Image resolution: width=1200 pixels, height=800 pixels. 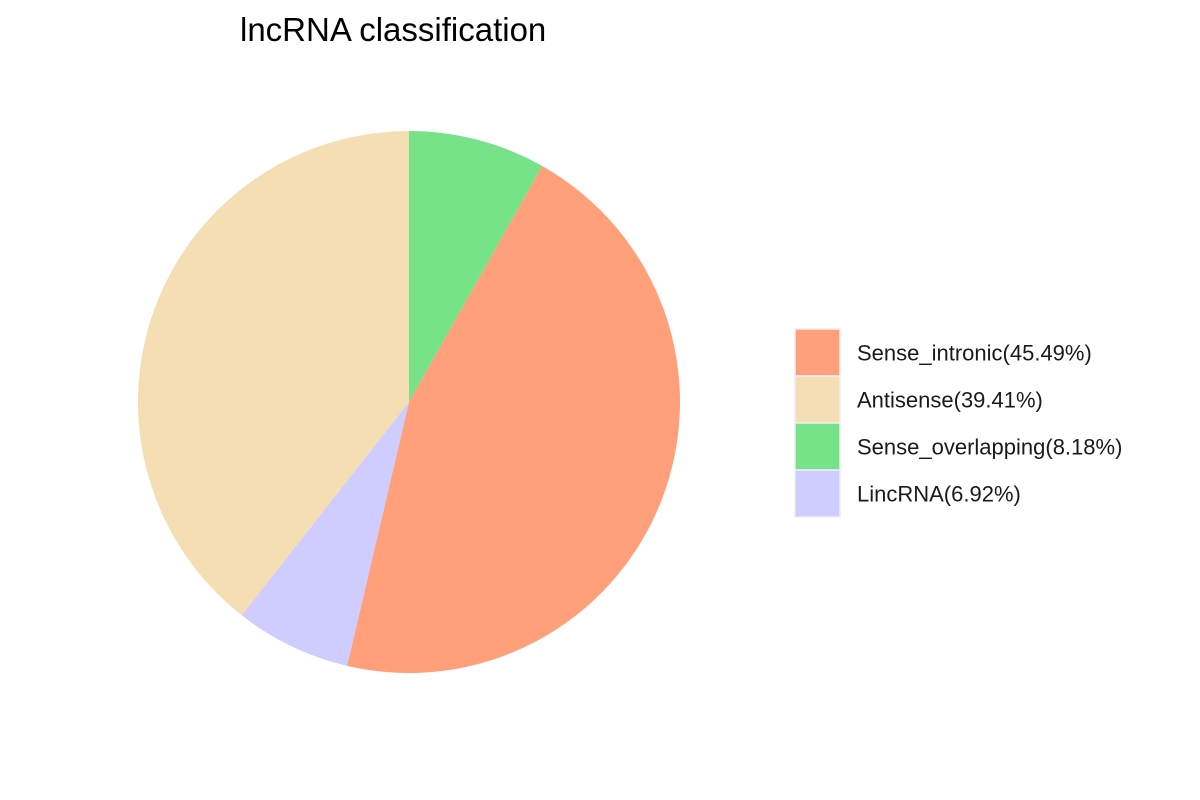 What do you see at coordinates (325, 534) in the screenshot?
I see `pie-slice-lincrna` at bounding box center [325, 534].